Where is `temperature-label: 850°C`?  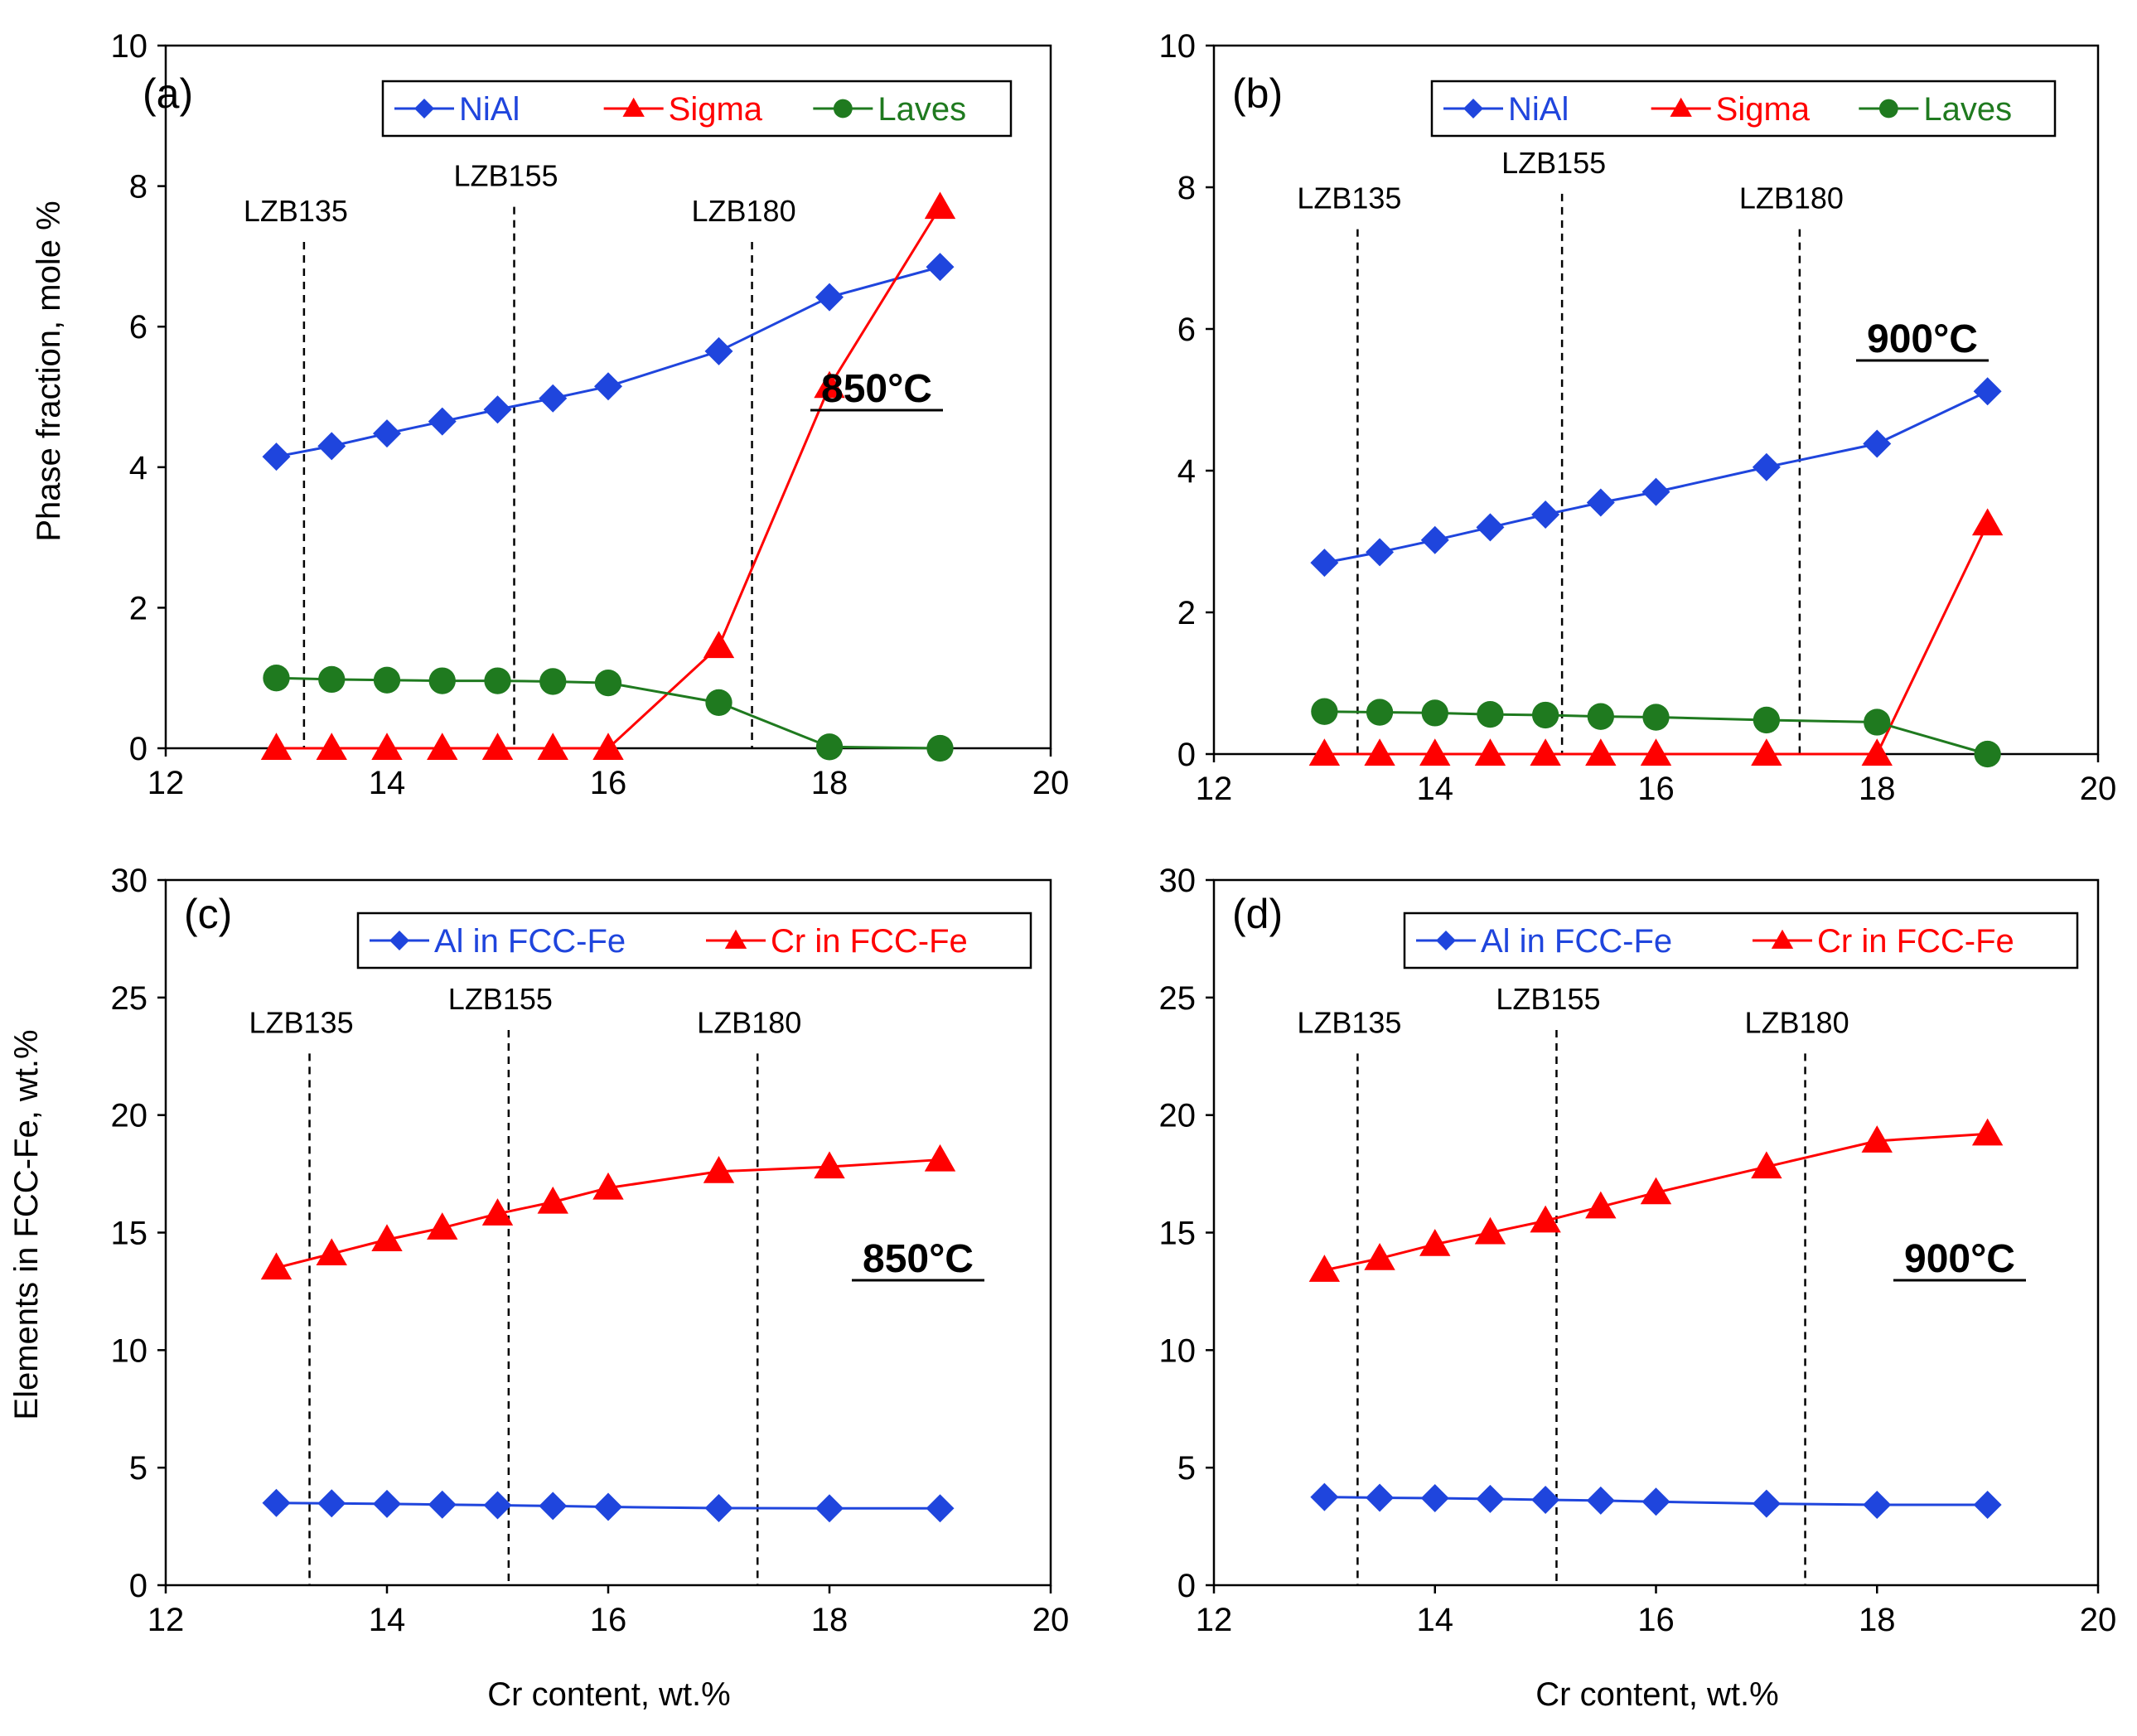 temperature-label: 850°C is located at coordinates (918, 1259).